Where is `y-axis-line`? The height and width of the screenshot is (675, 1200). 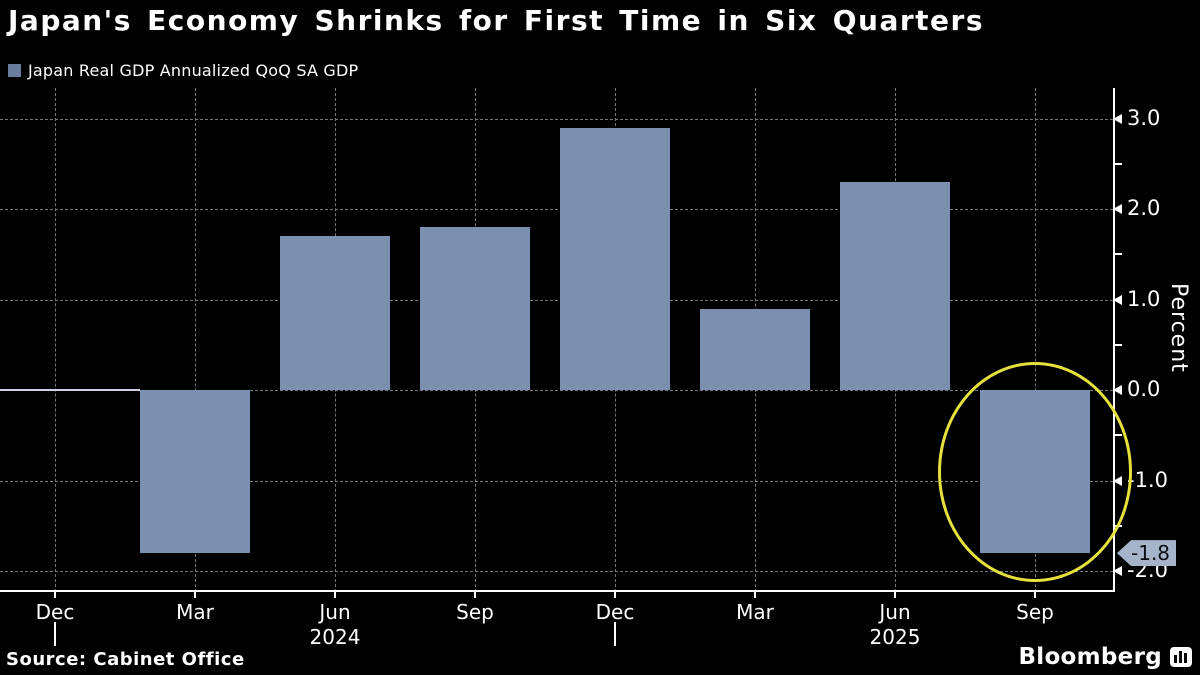 y-axis-line is located at coordinates (1114, 340).